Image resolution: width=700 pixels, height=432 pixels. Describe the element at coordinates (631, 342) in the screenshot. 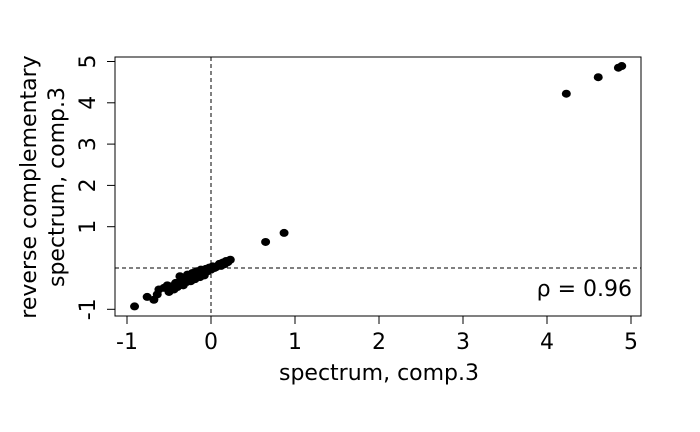

I see `x-tick-label: 5` at that location.